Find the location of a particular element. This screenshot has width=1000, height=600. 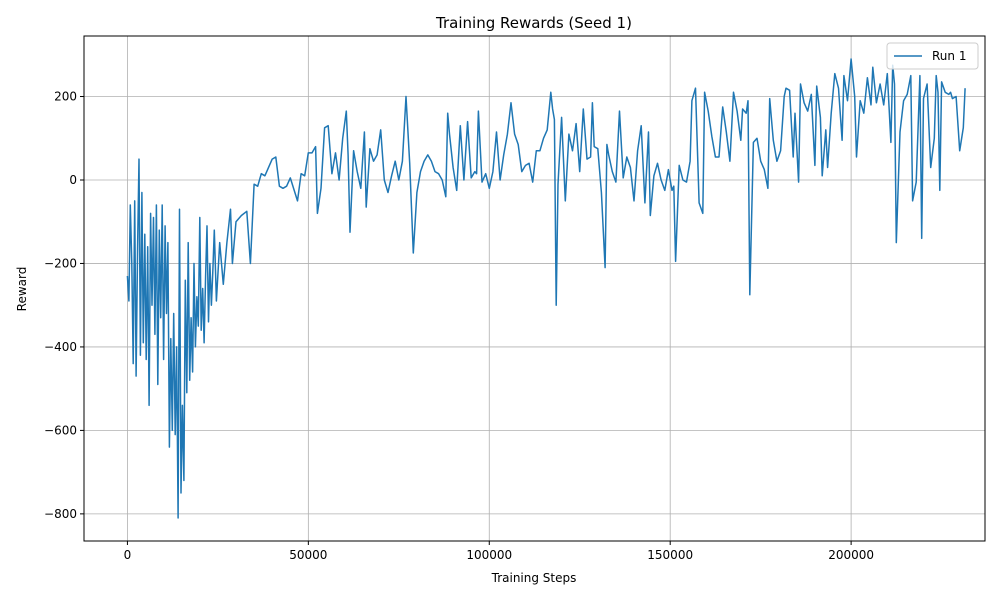

y-tick-label: 0 is located at coordinates (73, 180).